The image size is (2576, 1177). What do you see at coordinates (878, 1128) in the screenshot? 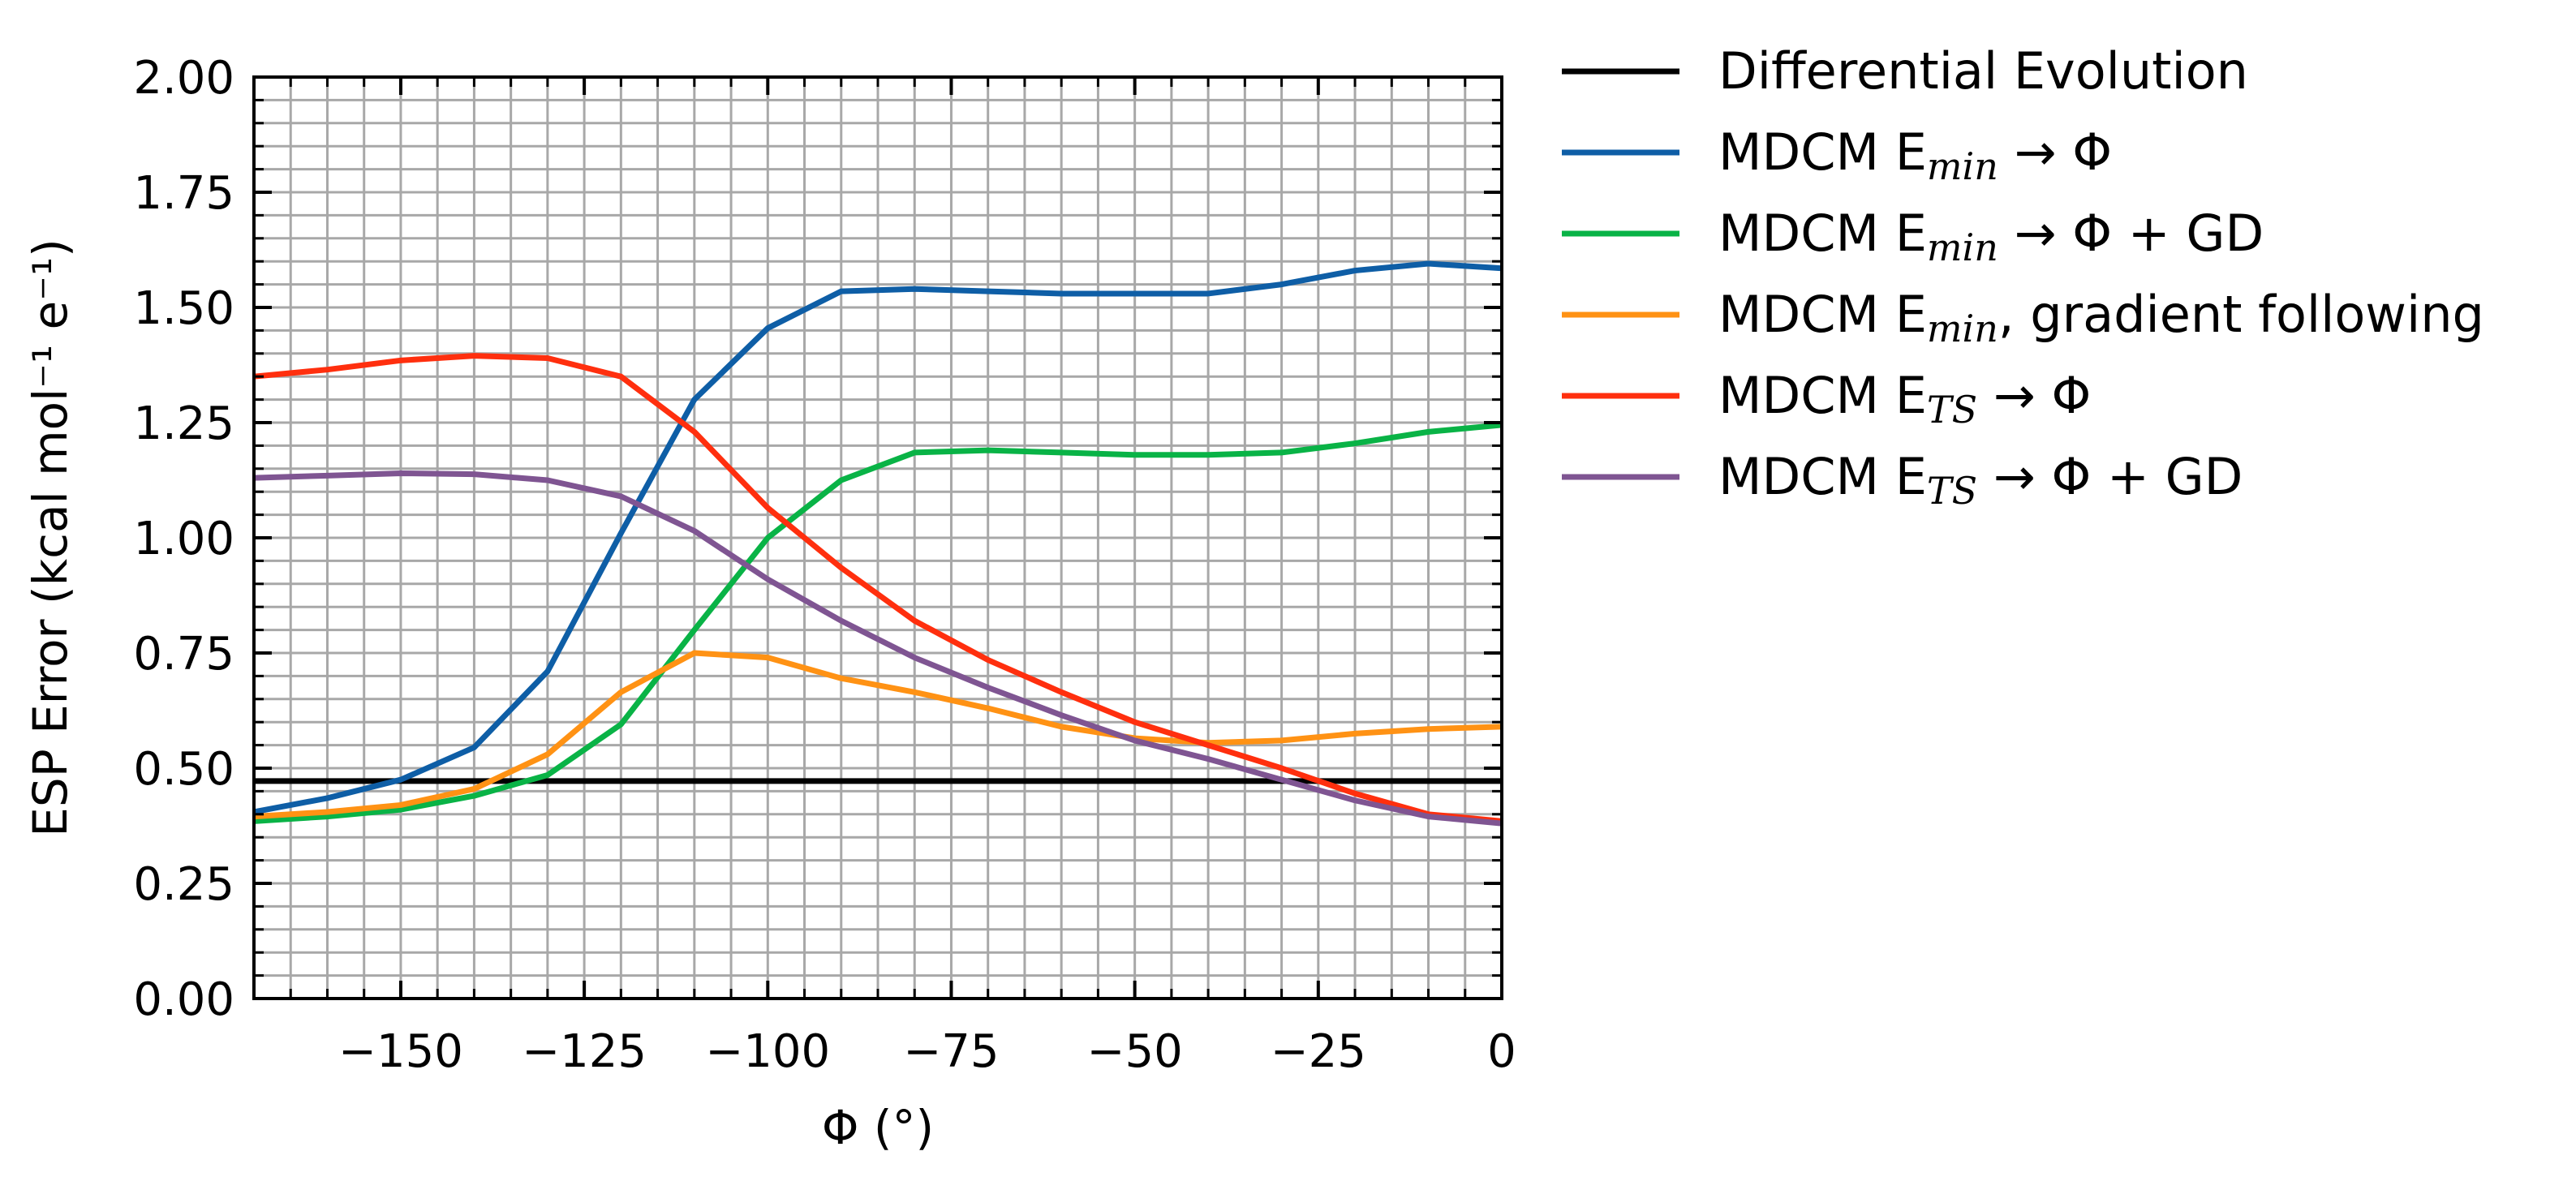
I see `x-axis-label: Φ (°)` at bounding box center [878, 1128].